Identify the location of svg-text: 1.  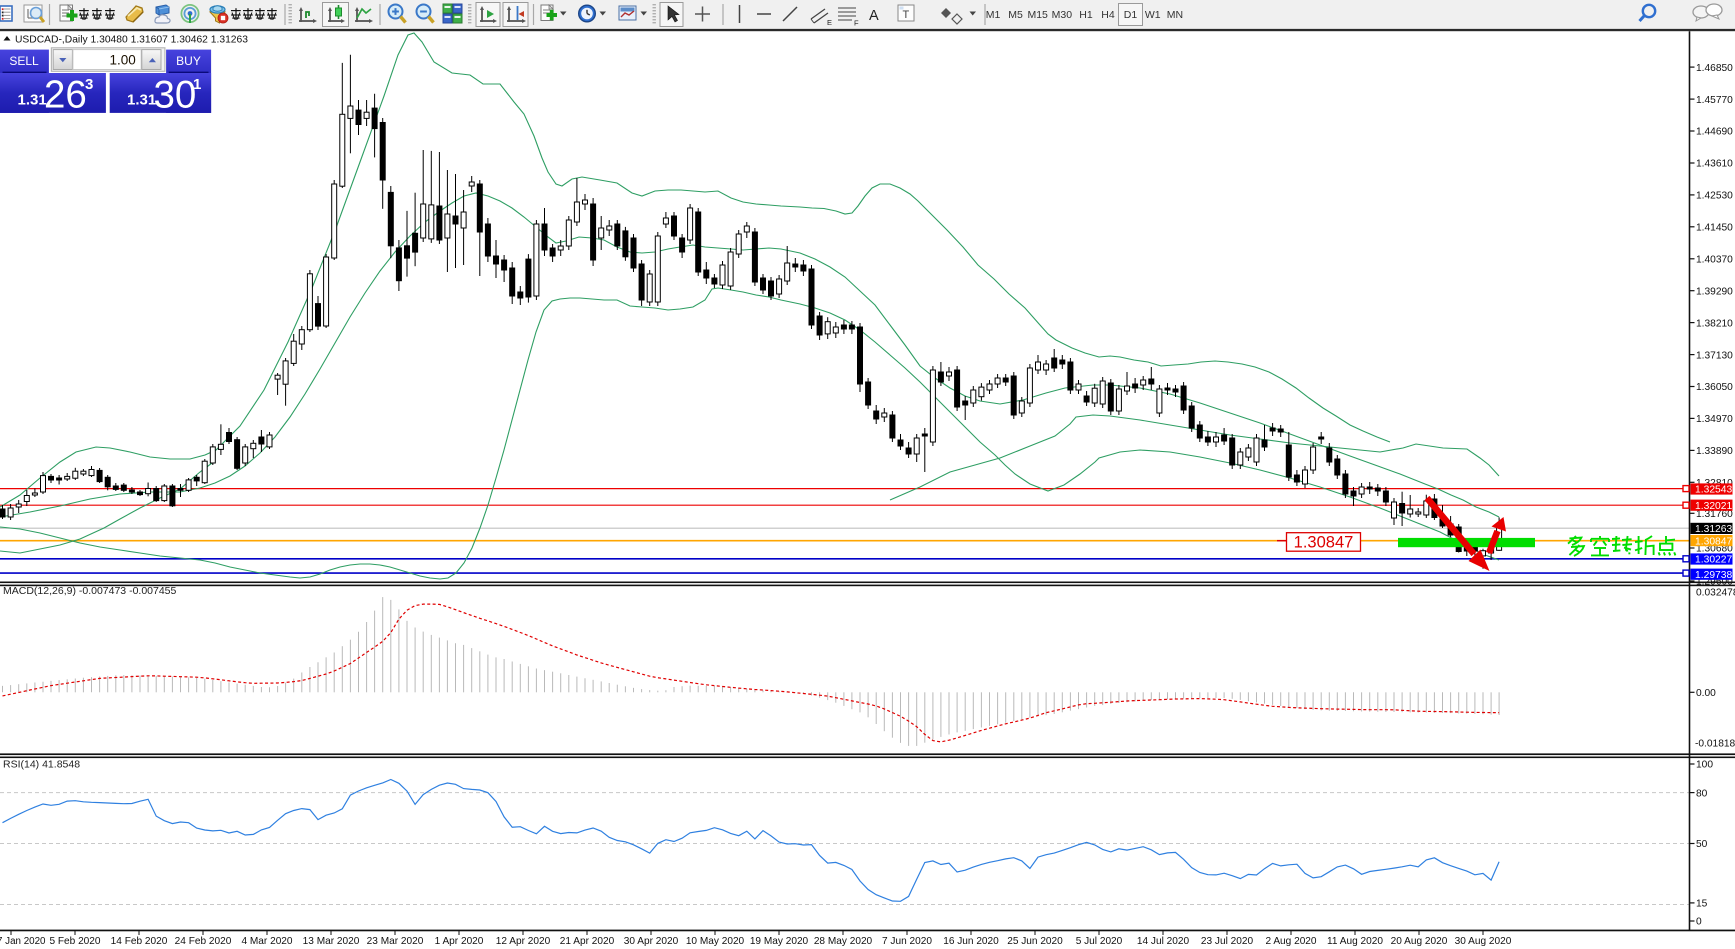
(197, 84).